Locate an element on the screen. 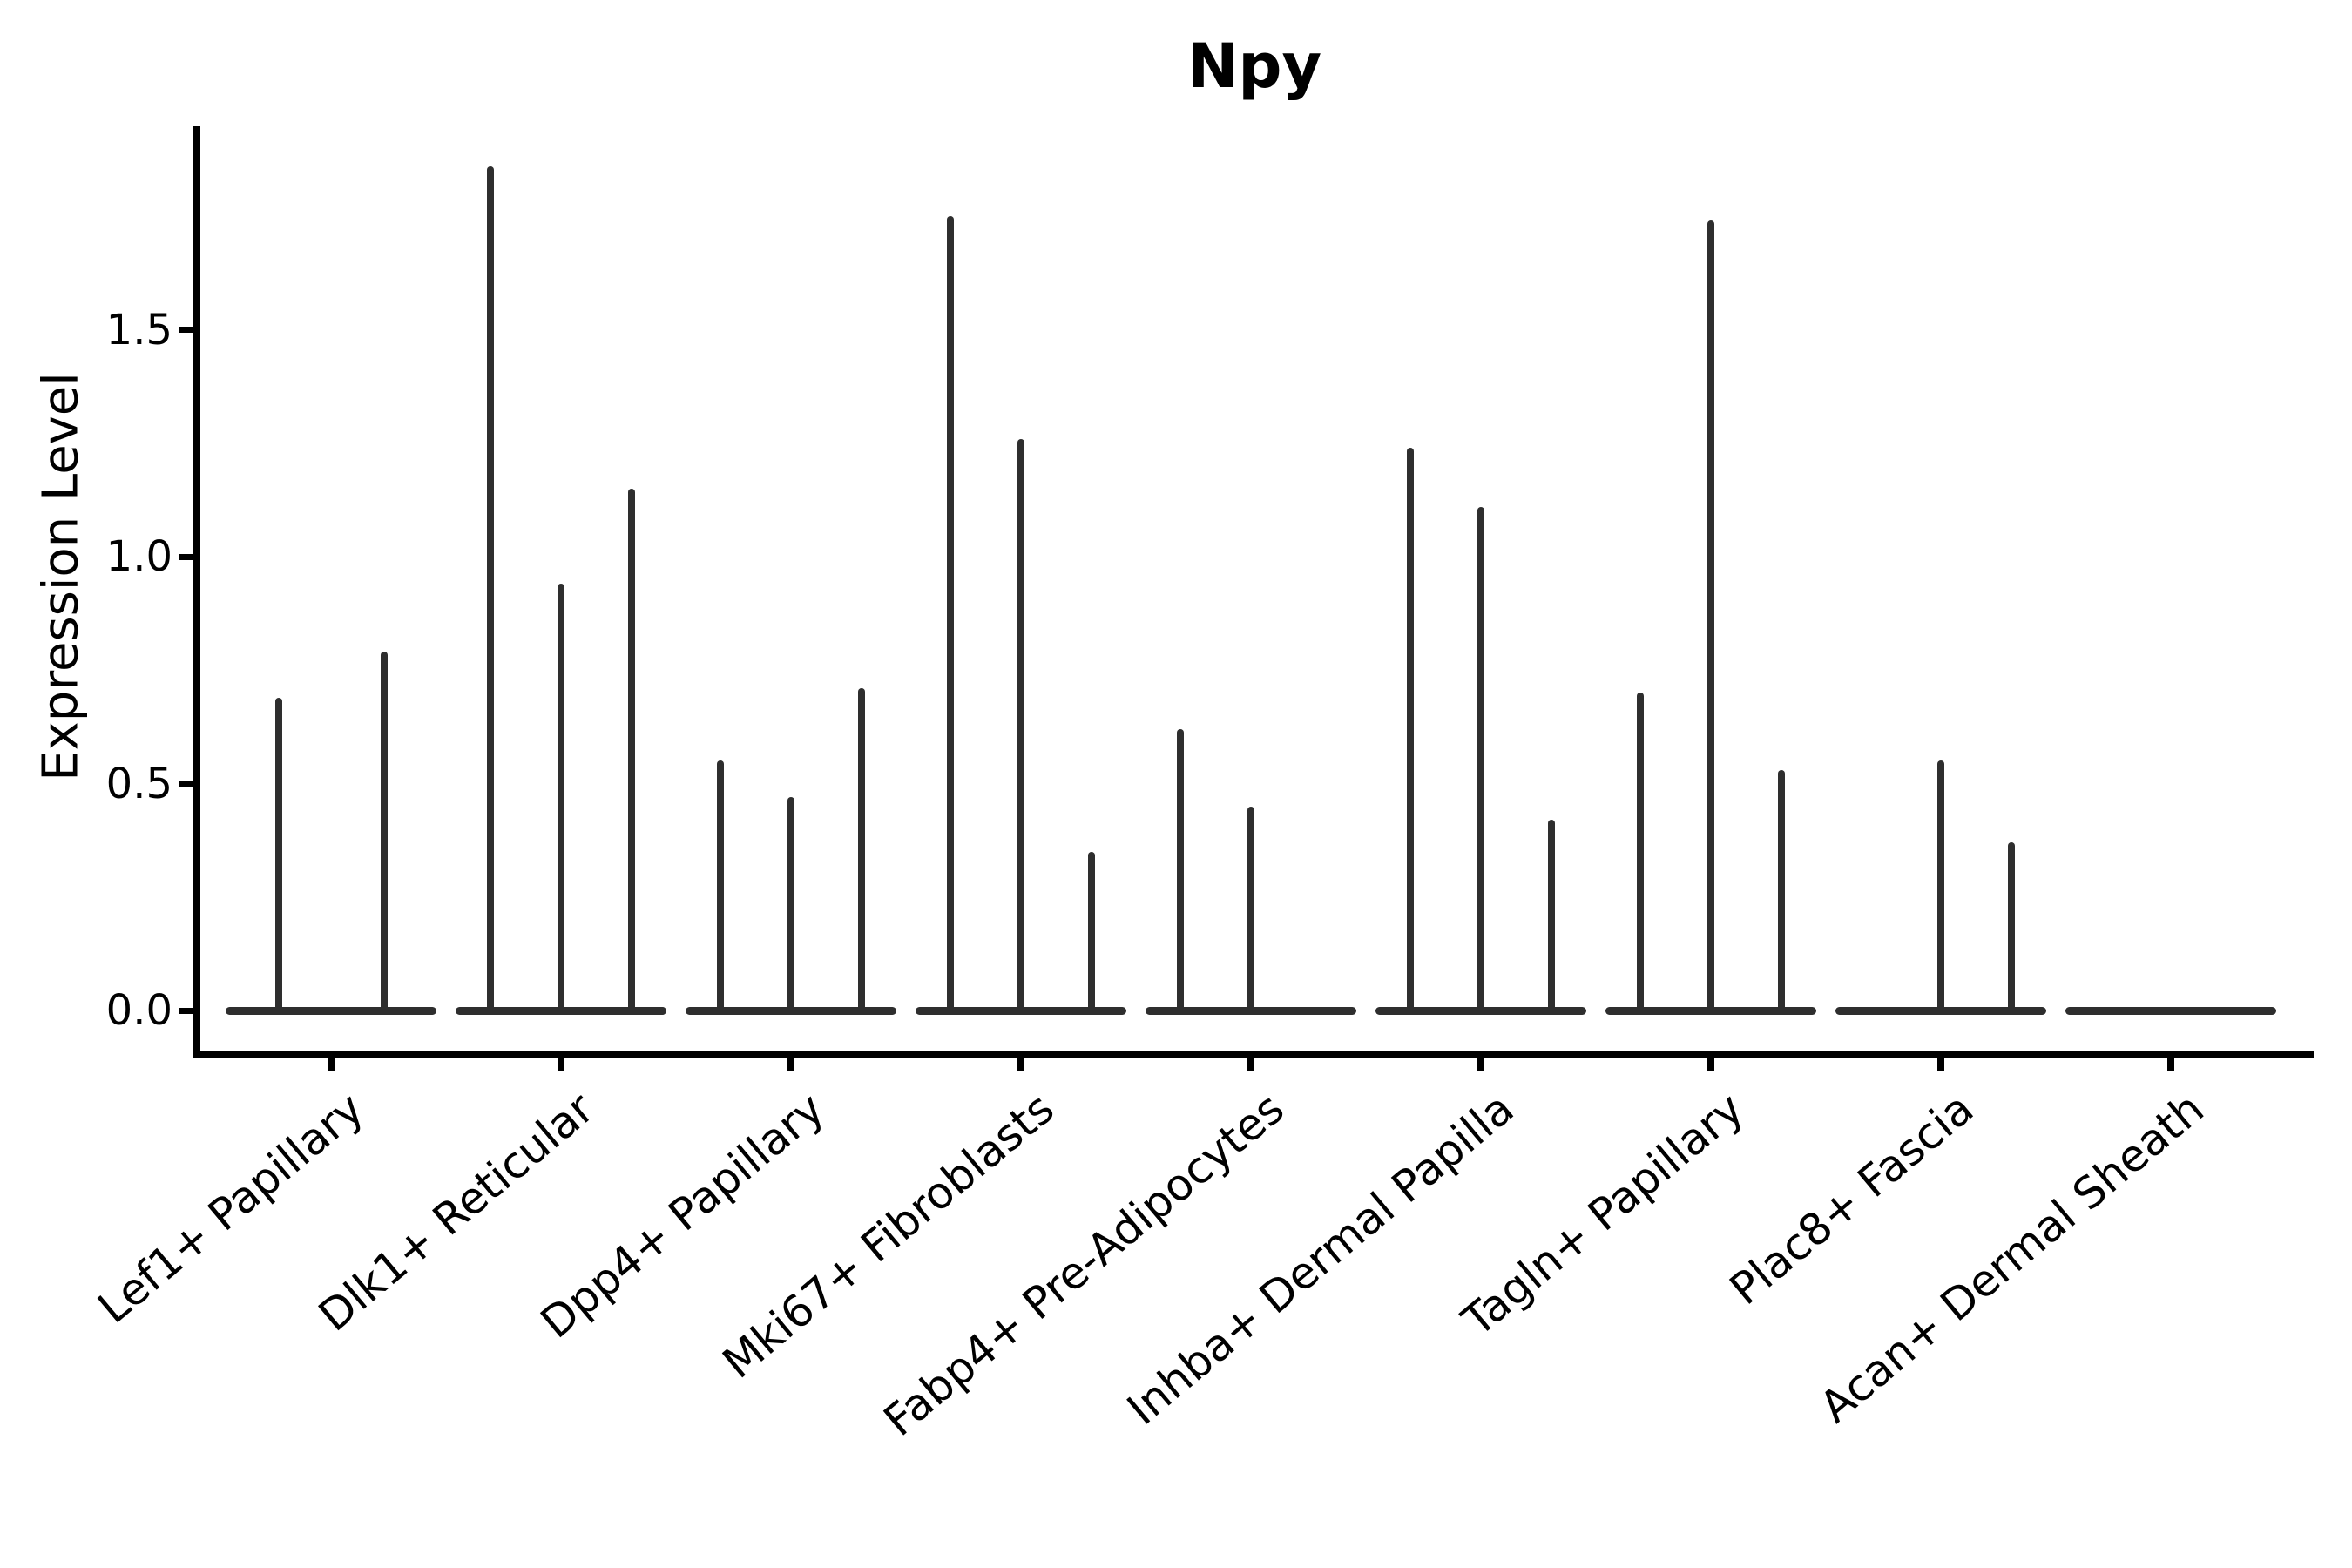 The width and height of the screenshot is (2352, 1568). x-axis-spine is located at coordinates (1253, 1054).